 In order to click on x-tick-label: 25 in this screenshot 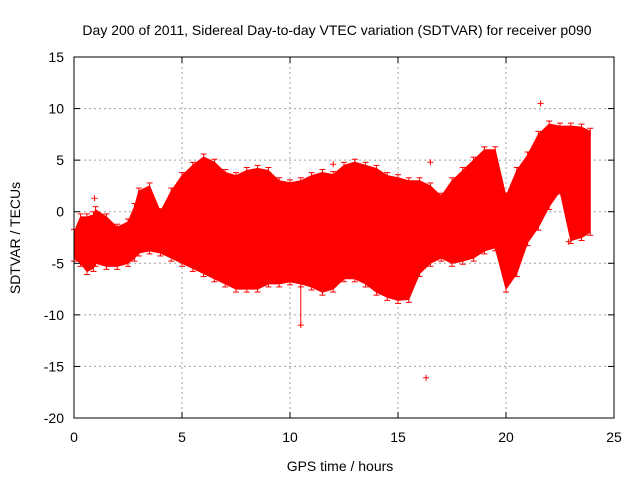, I will do `click(614, 437)`.